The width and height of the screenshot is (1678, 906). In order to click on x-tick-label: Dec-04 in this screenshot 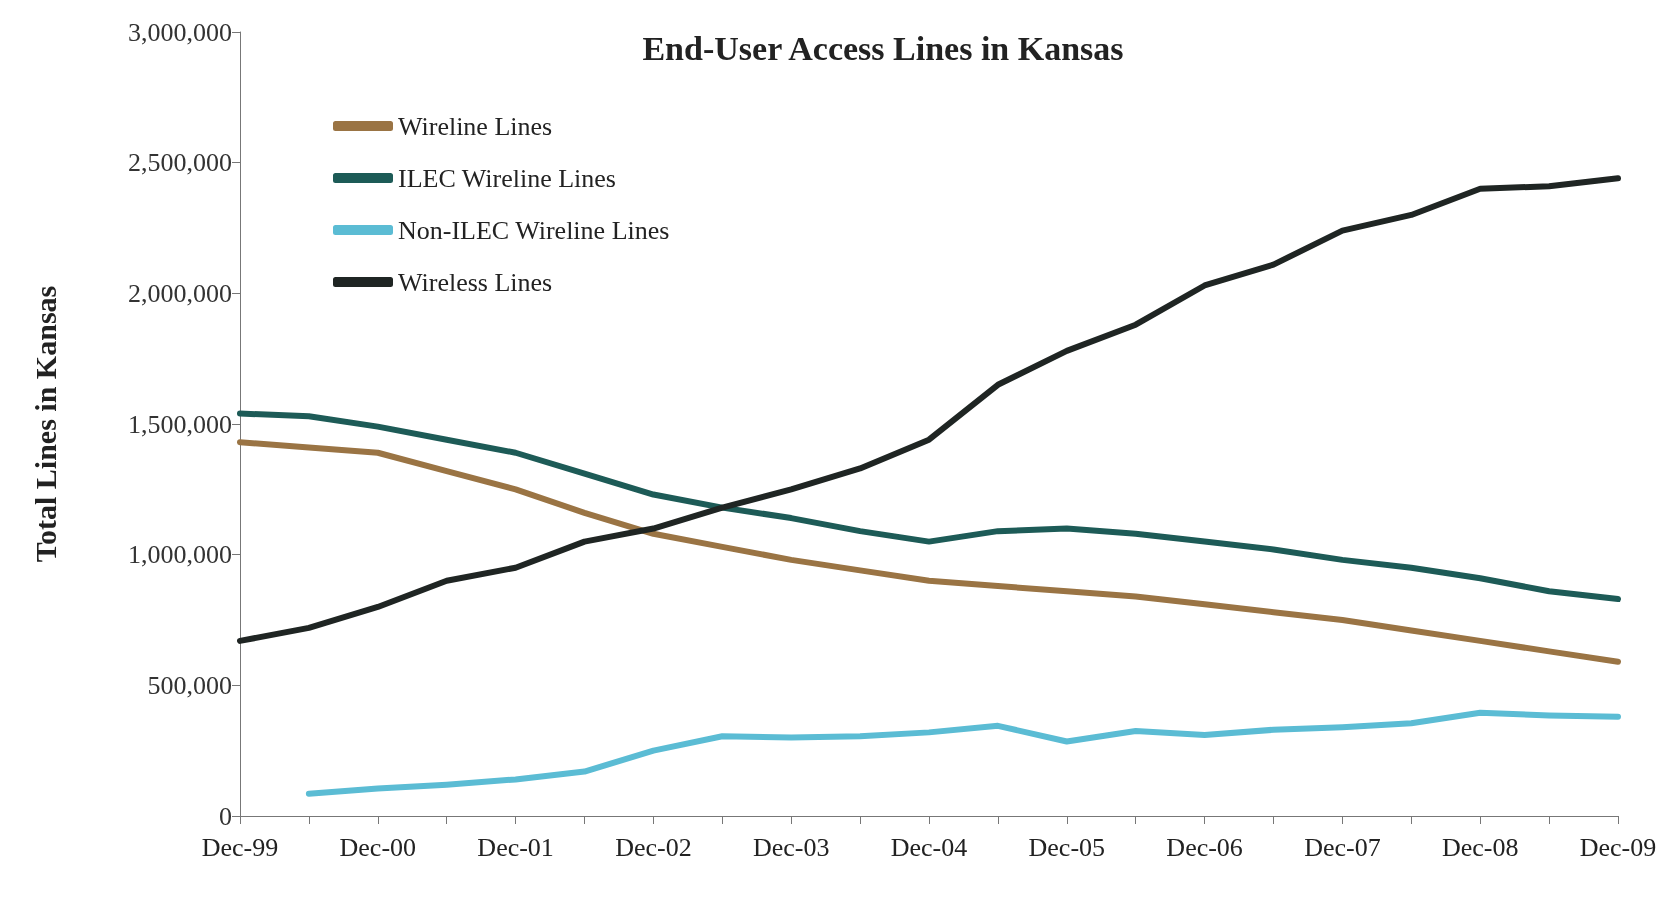, I will do `click(929, 847)`.